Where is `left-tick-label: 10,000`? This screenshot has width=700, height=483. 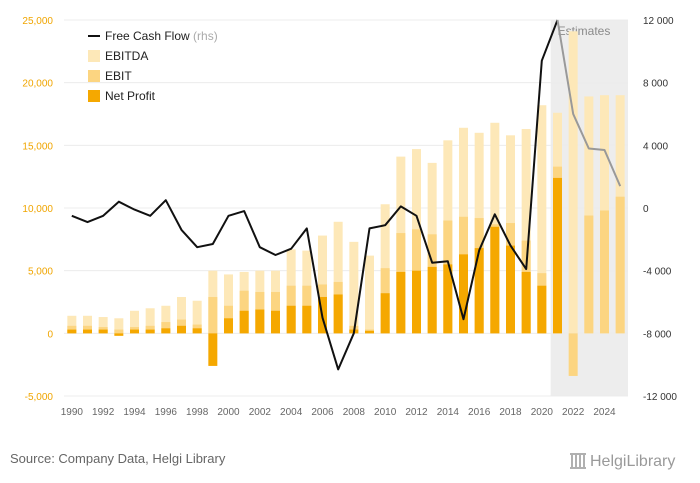
left-tick-label: 10,000 is located at coordinates (37, 209).